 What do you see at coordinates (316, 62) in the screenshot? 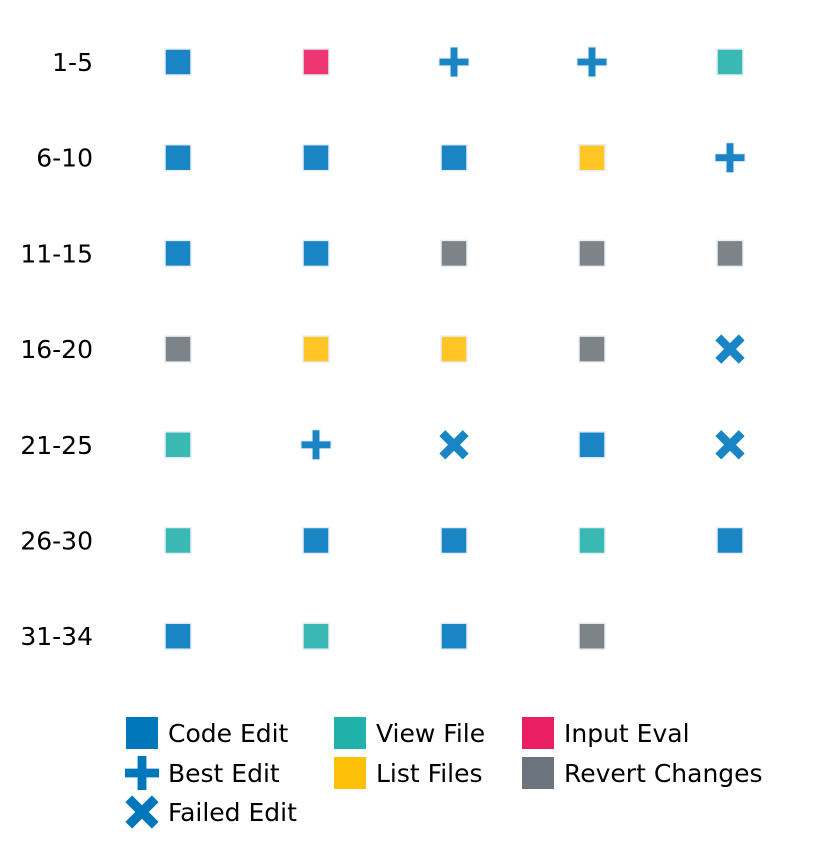
I see `cell-input-eval-marker` at bounding box center [316, 62].